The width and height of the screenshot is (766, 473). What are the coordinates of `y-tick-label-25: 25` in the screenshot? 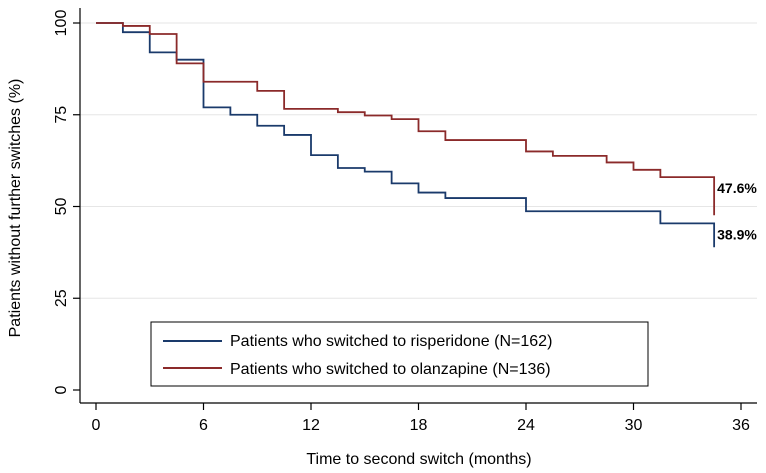 It's located at (61, 298).